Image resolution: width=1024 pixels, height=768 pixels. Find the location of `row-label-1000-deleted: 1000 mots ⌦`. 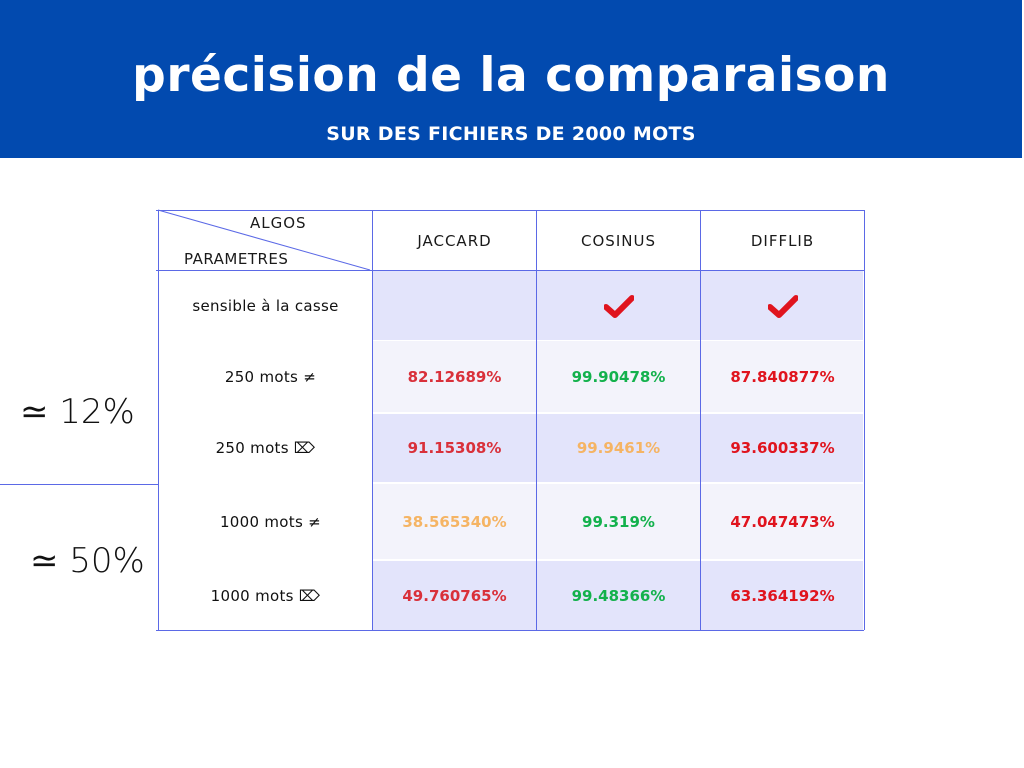

row-label-1000-deleted: 1000 mots ⌦ is located at coordinates (265, 595).